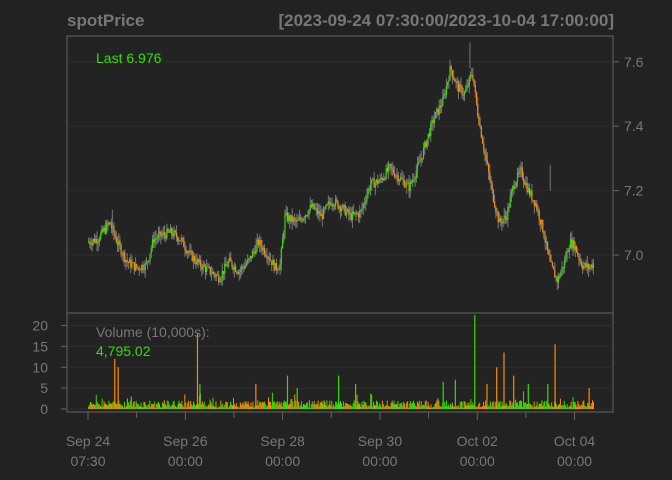 The width and height of the screenshot is (672, 480). I want to click on x-tick-label-time: 00:00, so click(379, 461).